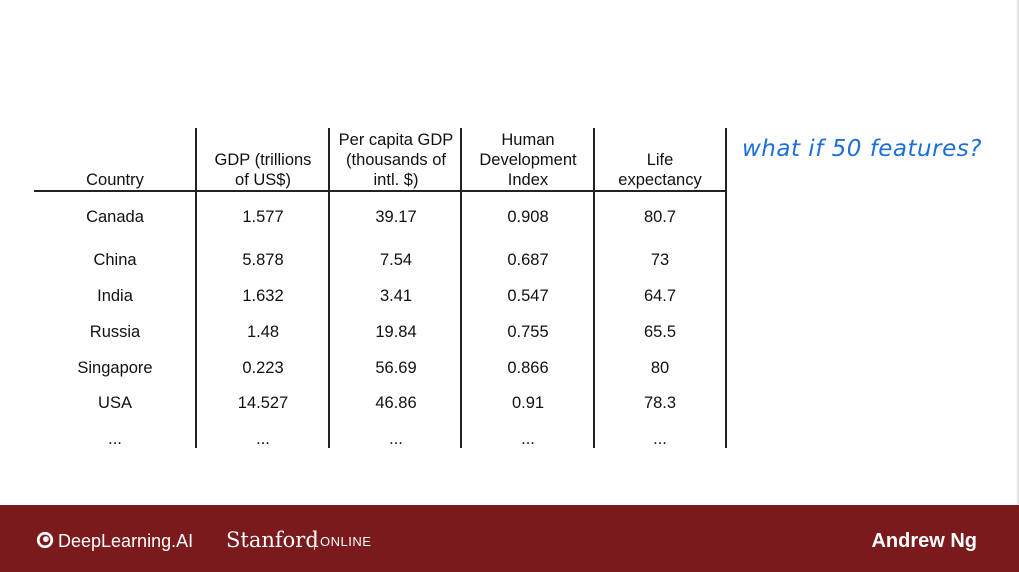 The width and height of the screenshot is (1019, 572). Describe the element at coordinates (115, 296) in the screenshot. I see `cell-country: India` at that location.